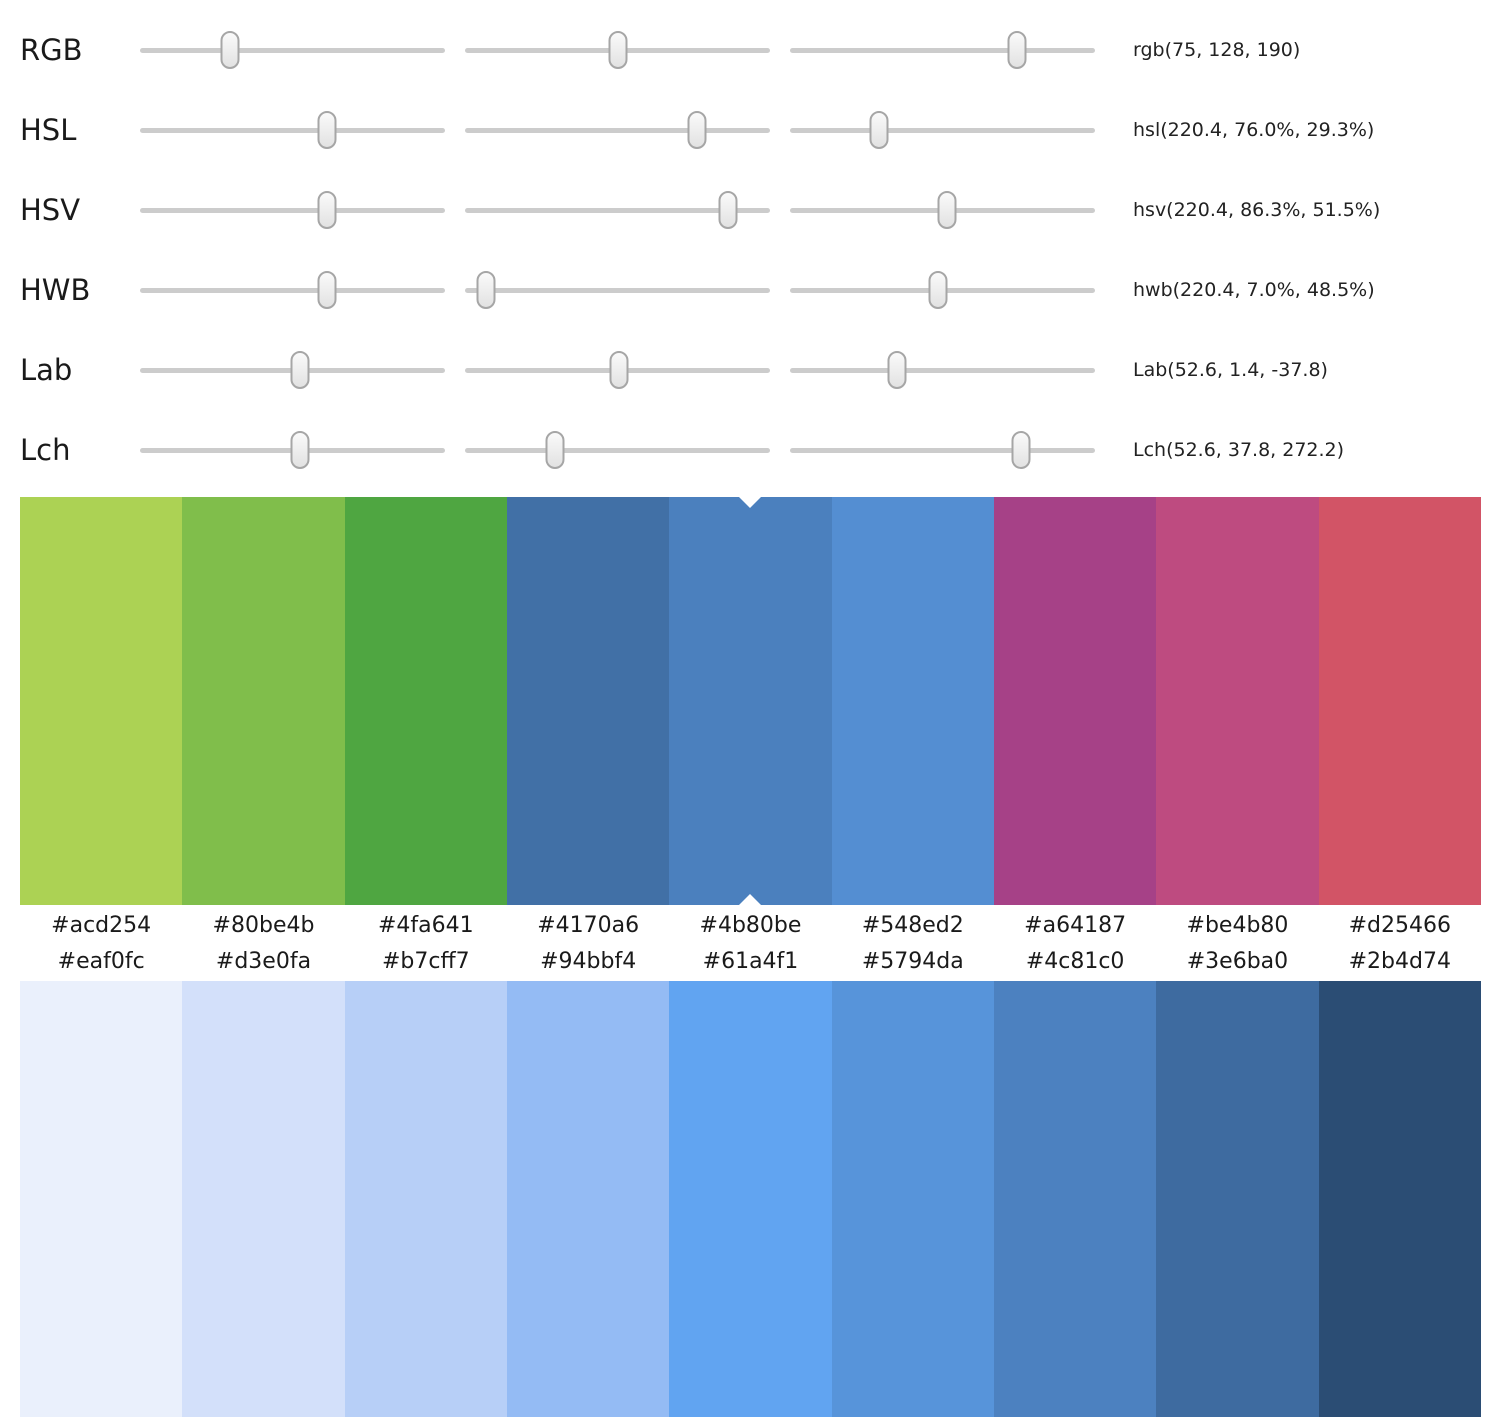 The image size is (1501, 1417). What do you see at coordinates (101, 925) in the screenshot?
I see `hex-label-acd254: #acd254` at bounding box center [101, 925].